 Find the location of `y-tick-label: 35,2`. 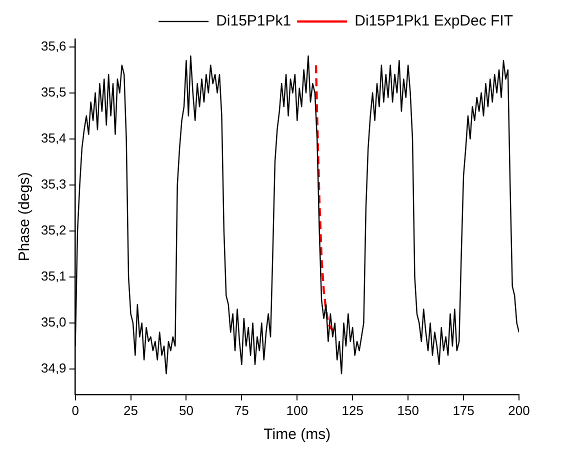

y-tick-label: 35,2 is located at coordinates (53, 230).